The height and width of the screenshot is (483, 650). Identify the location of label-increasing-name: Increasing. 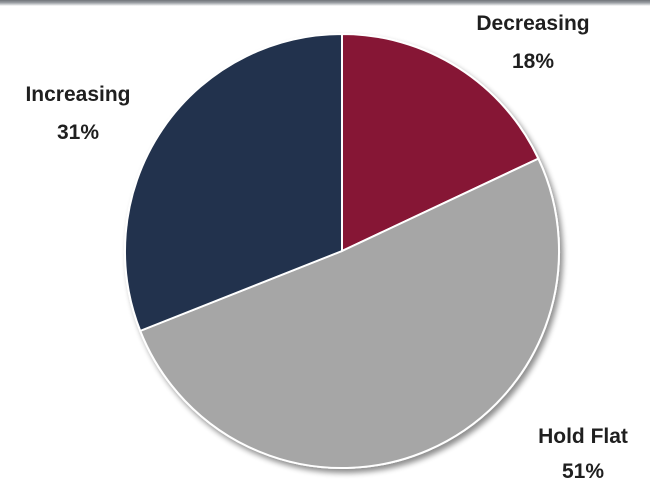
(77, 94).